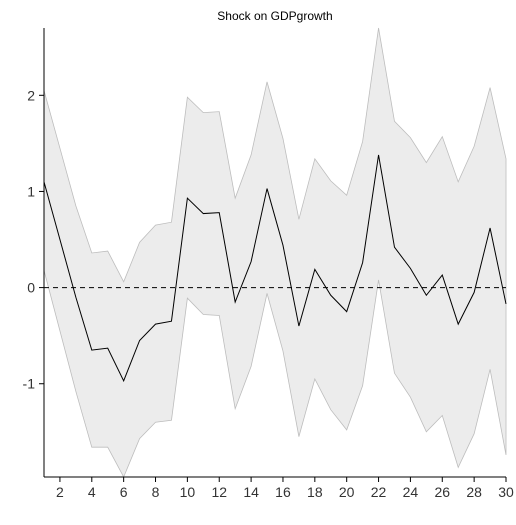 Image resolution: width=516 pixels, height=525 pixels. I want to click on x-tick-label: 22, so click(379, 492).